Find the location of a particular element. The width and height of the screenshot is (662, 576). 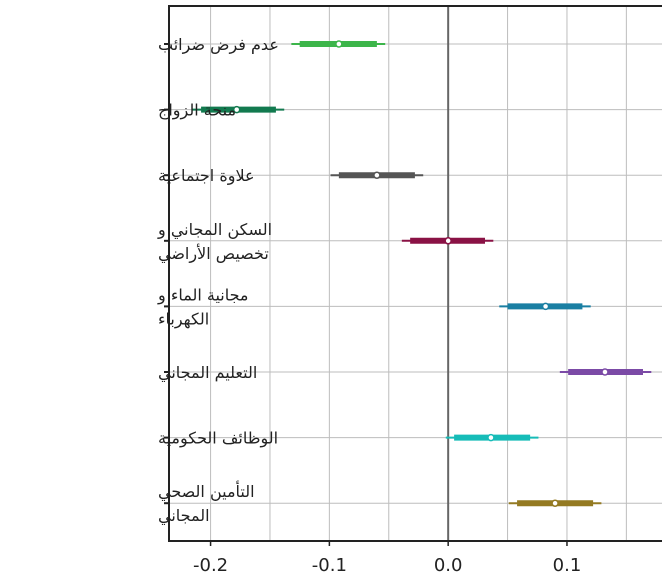

y-axis-label: الكهرباء is located at coordinates (183, 319).